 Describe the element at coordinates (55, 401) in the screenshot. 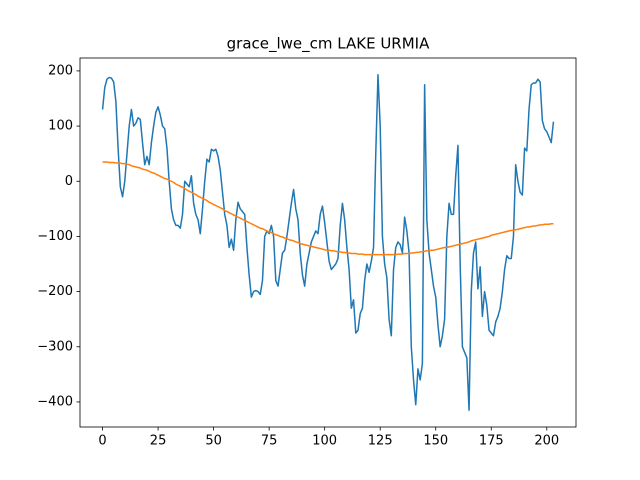

I see `y-tick-label: −400` at that location.